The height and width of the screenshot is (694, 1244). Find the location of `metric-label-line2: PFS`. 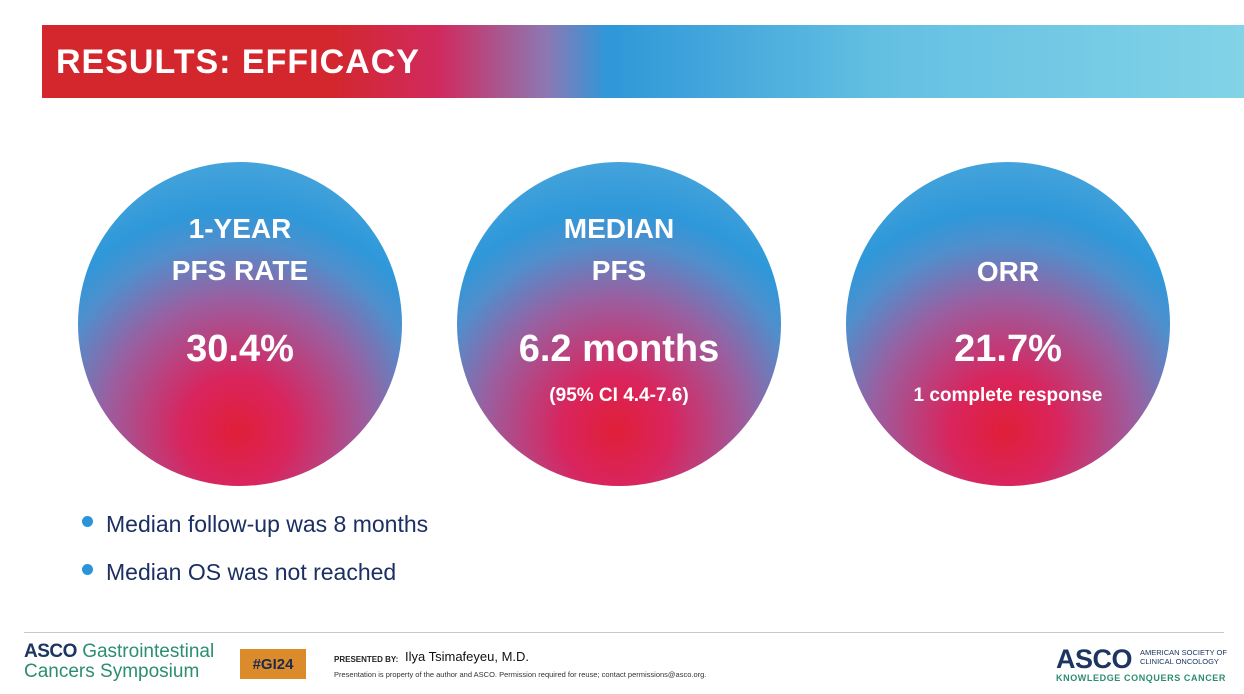

metric-label-line2: PFS is located at coordinates (619, 270).